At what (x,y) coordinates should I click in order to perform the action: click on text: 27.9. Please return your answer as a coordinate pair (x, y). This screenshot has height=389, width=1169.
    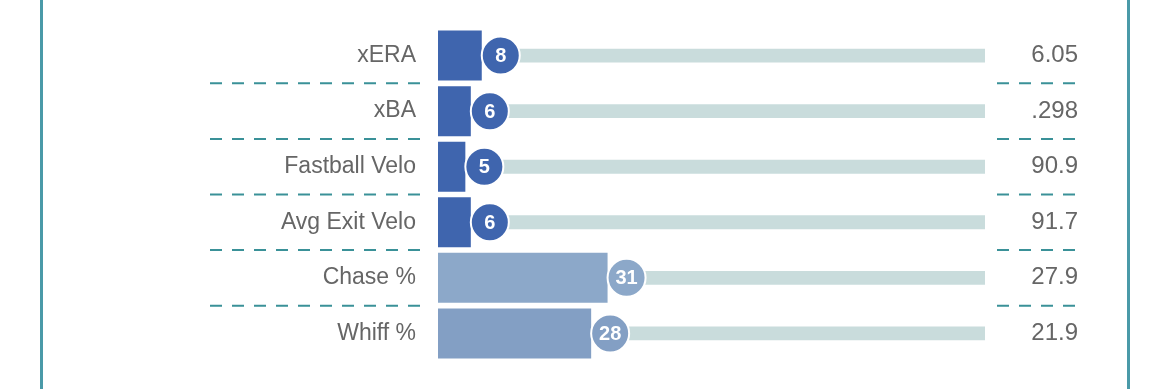
    Looking at the image, I should click on (1054, 276).